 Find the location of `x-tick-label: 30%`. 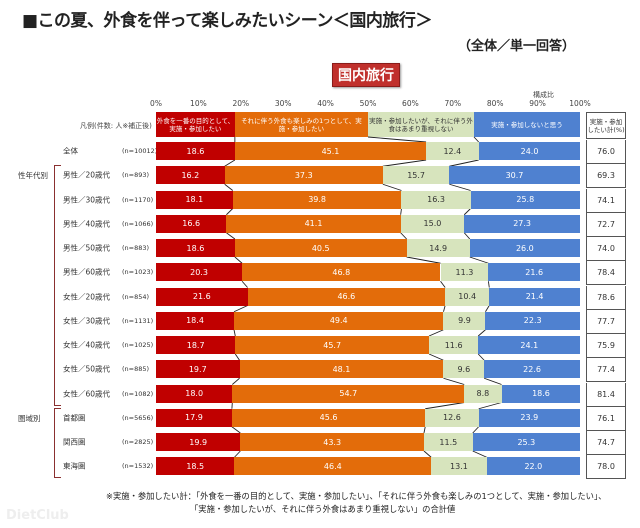

x-tick-label: 30% is located at coordinates (283, 103).